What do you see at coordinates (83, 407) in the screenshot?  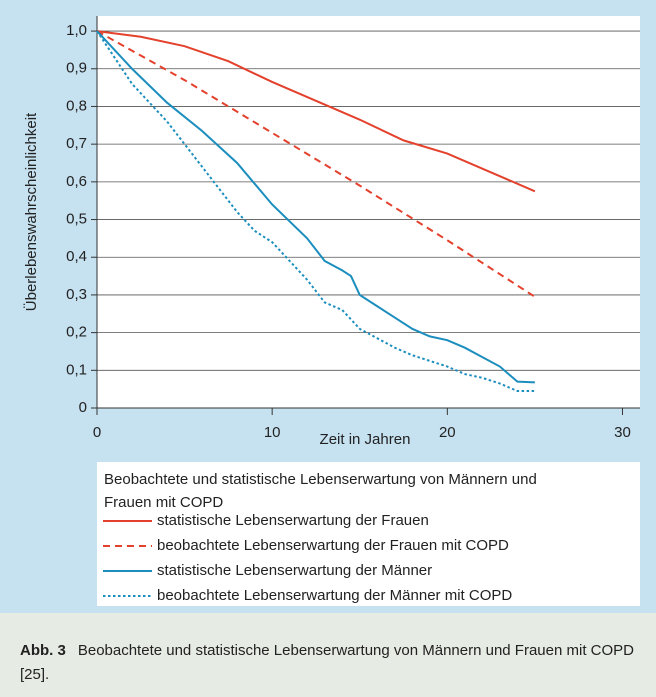 I see `y-tick-label: 0` at bounding box center [83, 407].